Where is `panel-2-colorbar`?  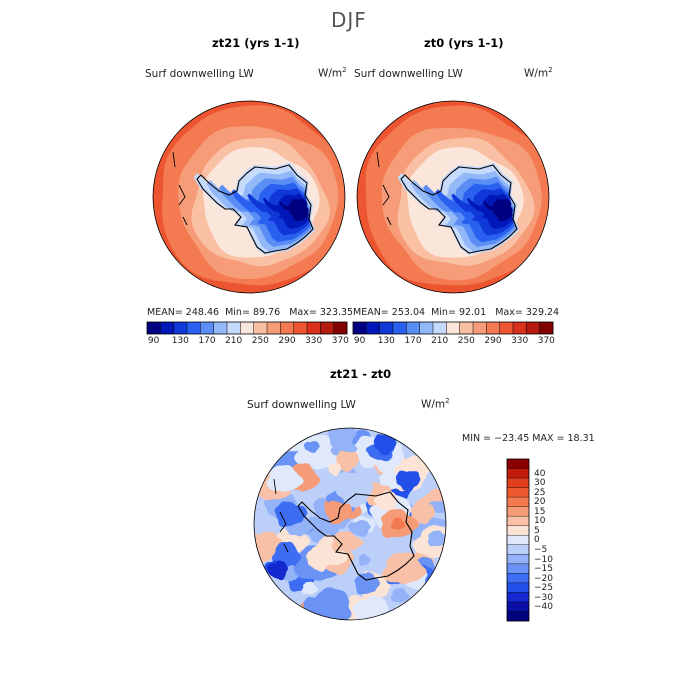 panel-2-colorbar is located at coordinates (453, 328).